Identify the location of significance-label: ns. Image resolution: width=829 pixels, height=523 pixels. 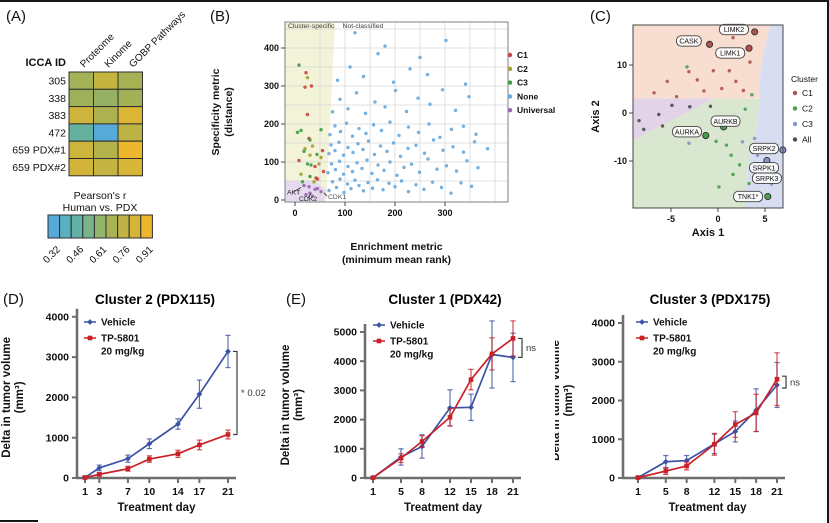
(531, 348).